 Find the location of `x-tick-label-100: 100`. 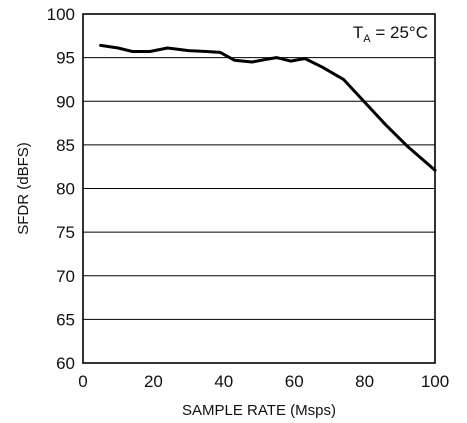

x-tick-label-100: 100 is located at coordinates (435, 381).